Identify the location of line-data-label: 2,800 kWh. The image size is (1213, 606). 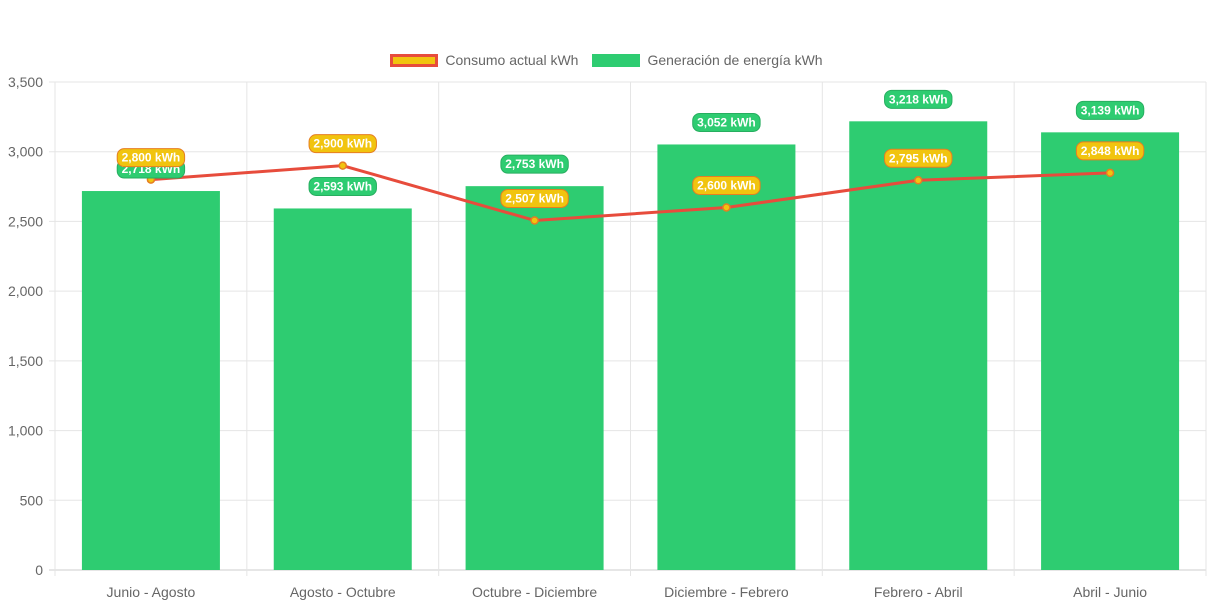
(151, 158).